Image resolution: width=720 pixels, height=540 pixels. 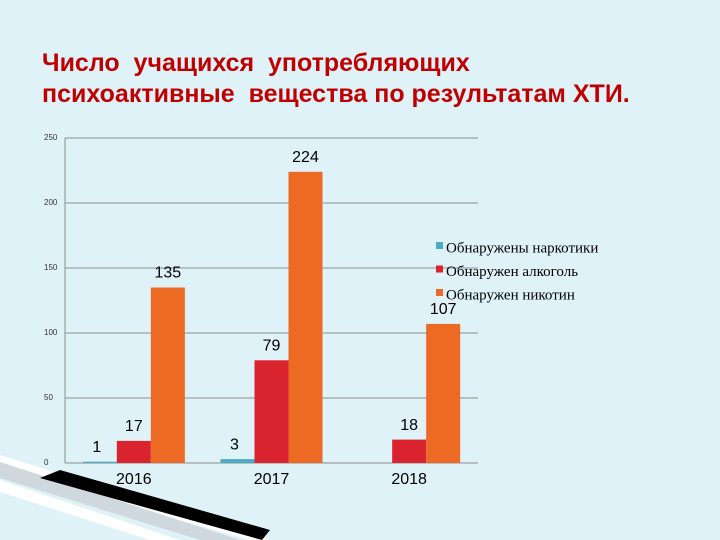 What do you see at coordinates (409, 425) in the screenshot?
I see `value-label: 18` at bounding box center [409, 425].